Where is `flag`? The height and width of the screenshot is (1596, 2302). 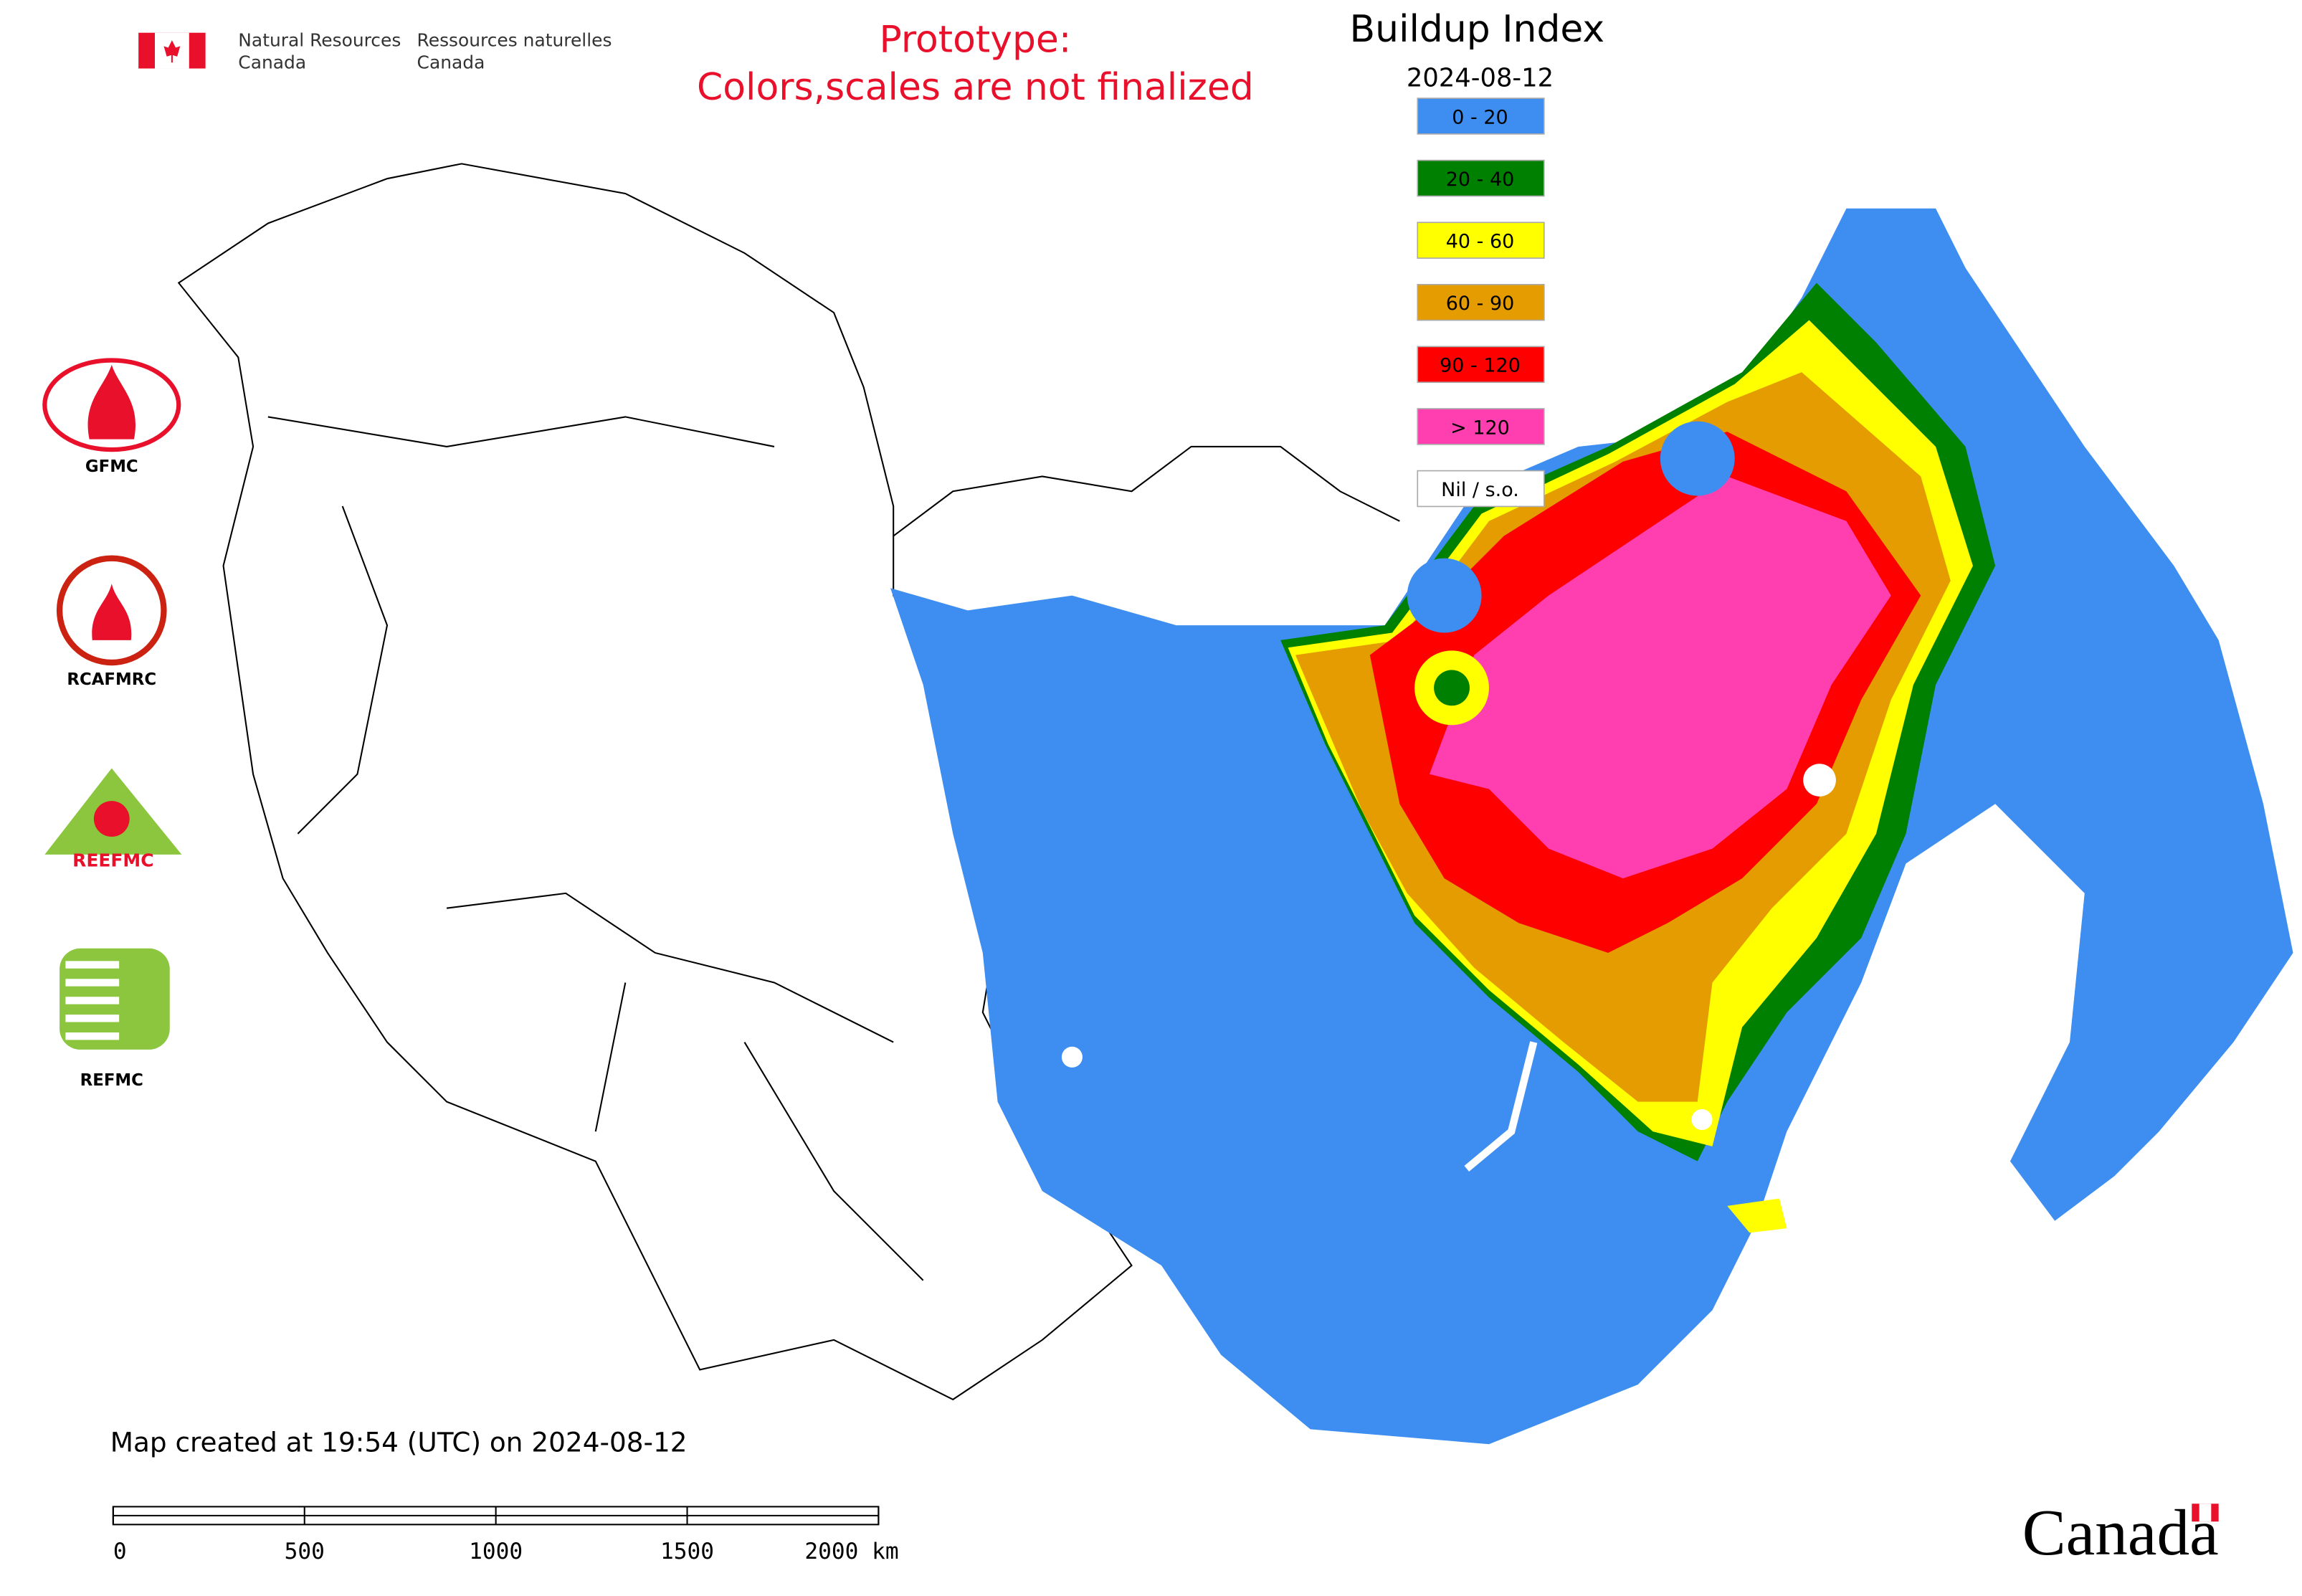
flag is located at coordinates (172, 50).